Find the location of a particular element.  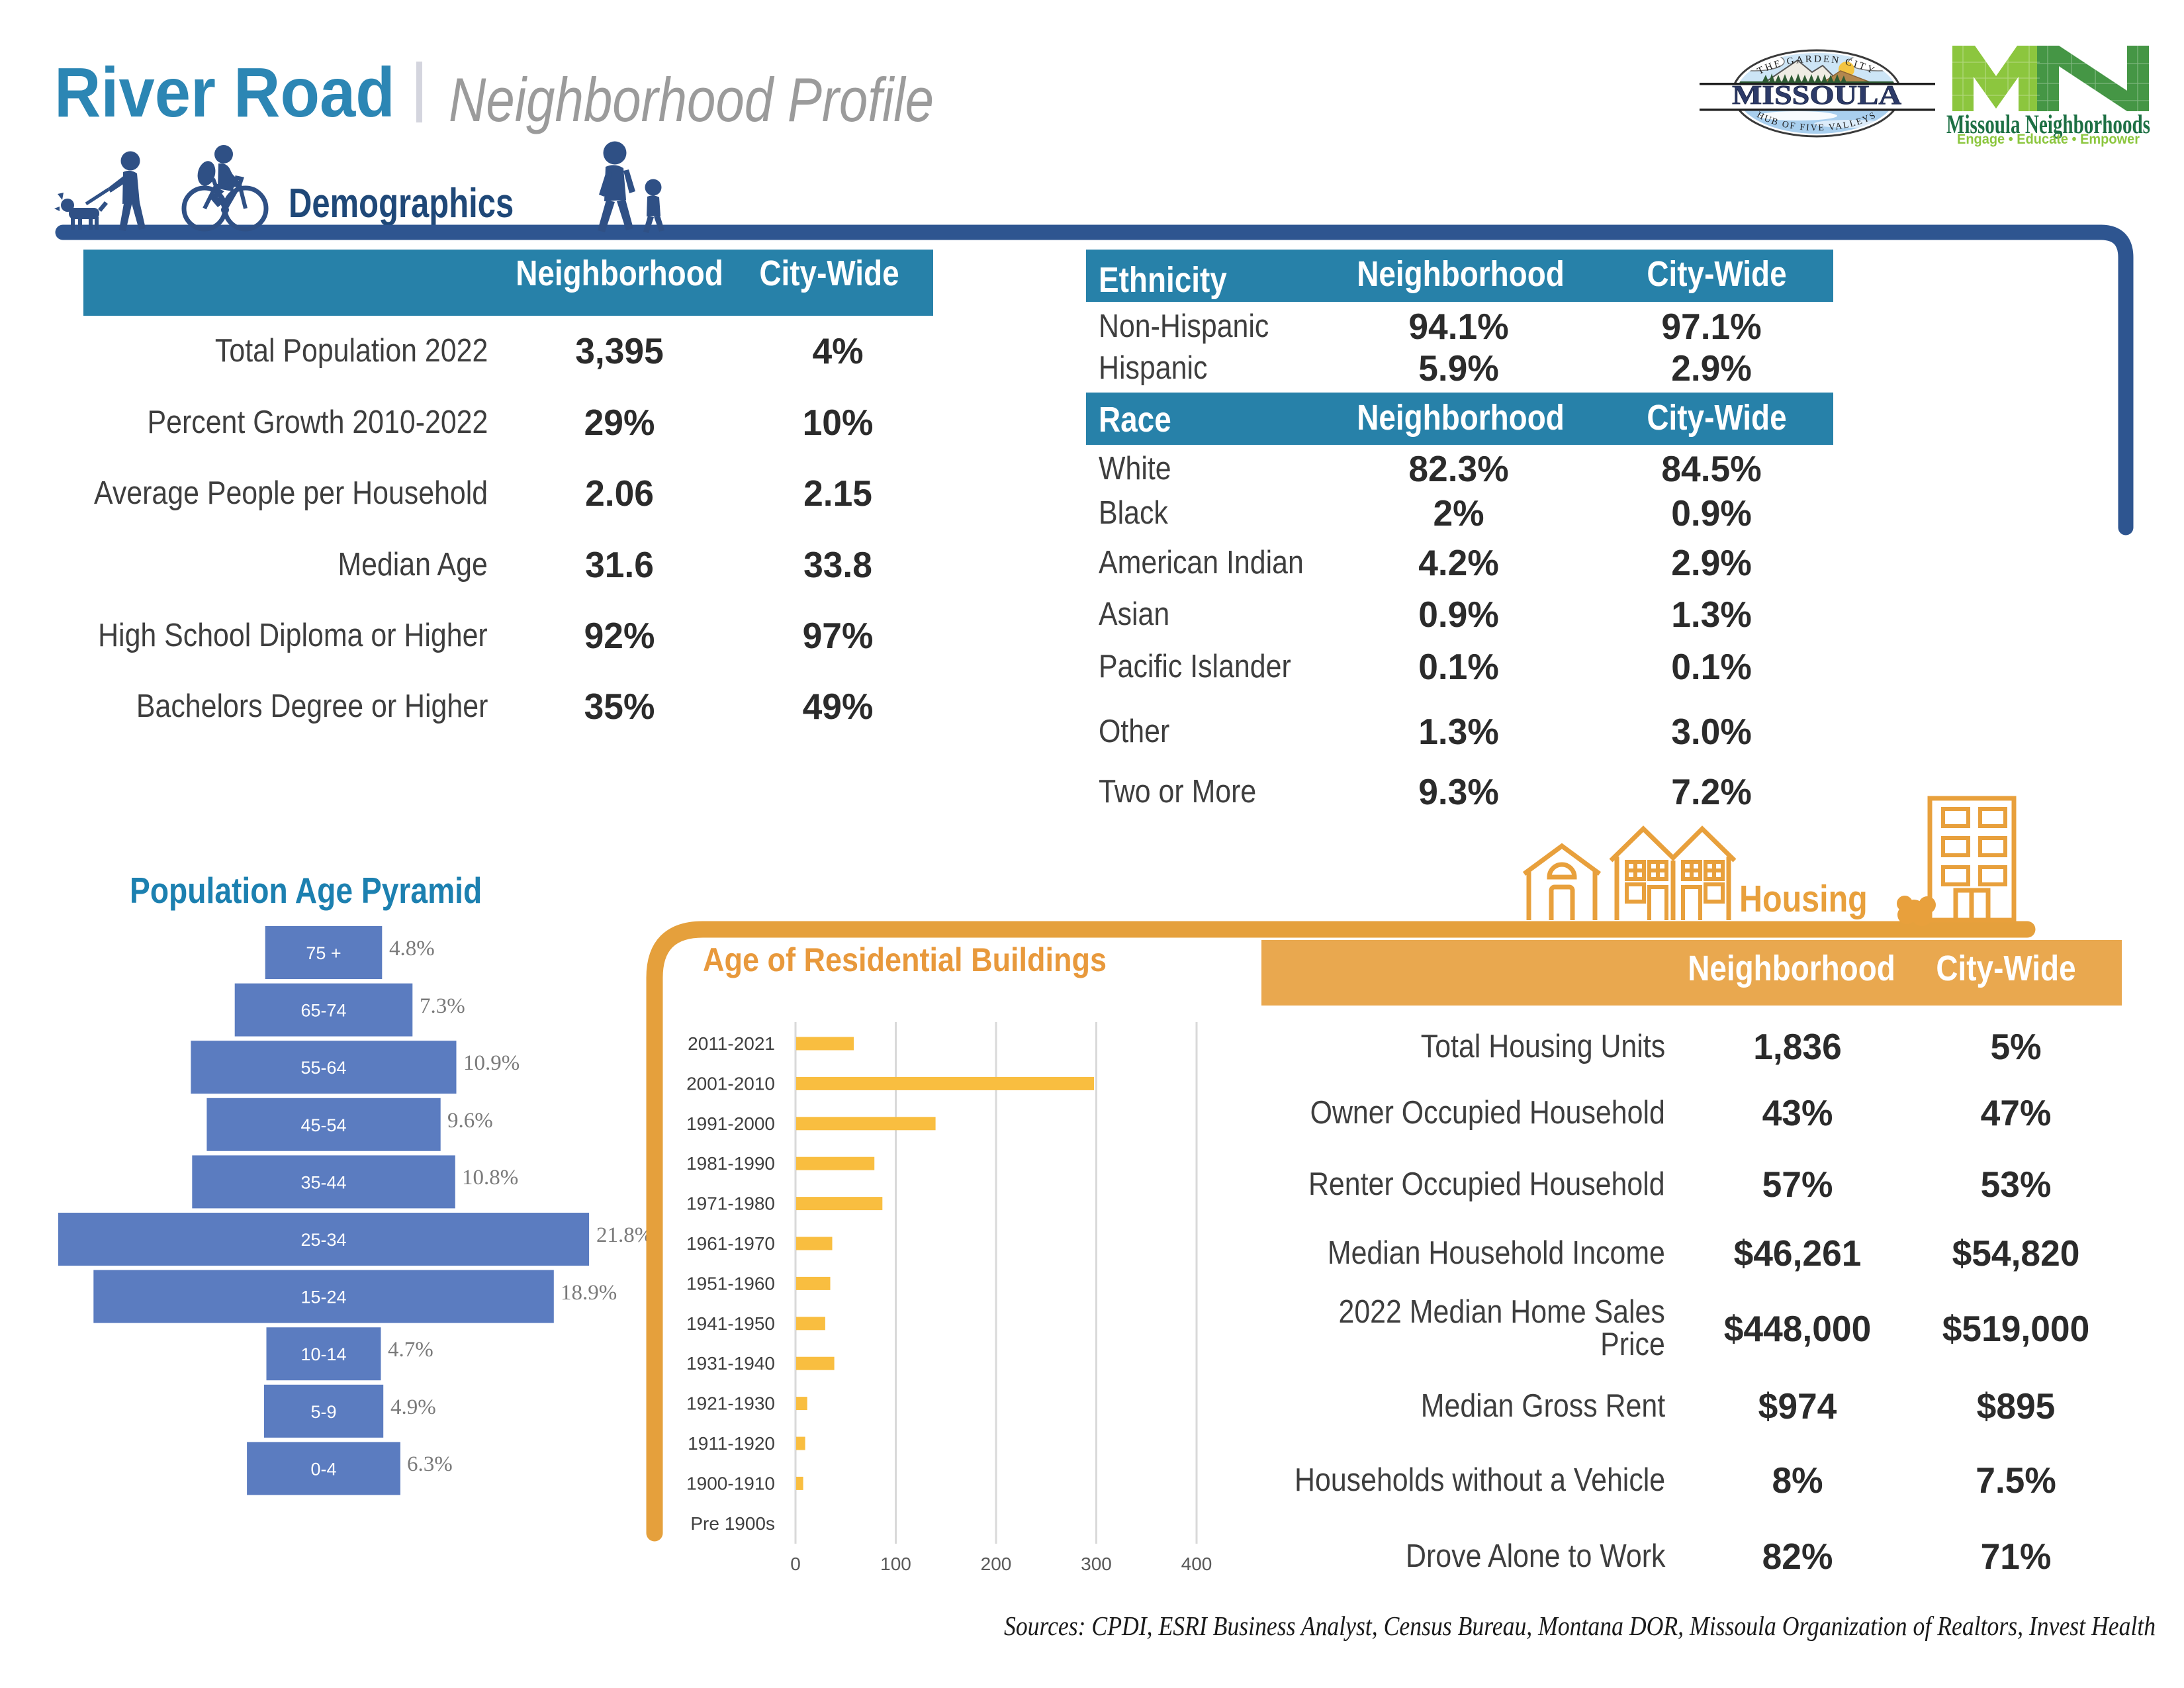

svg-text: 10.8% is located at coordinates (490, 1178).